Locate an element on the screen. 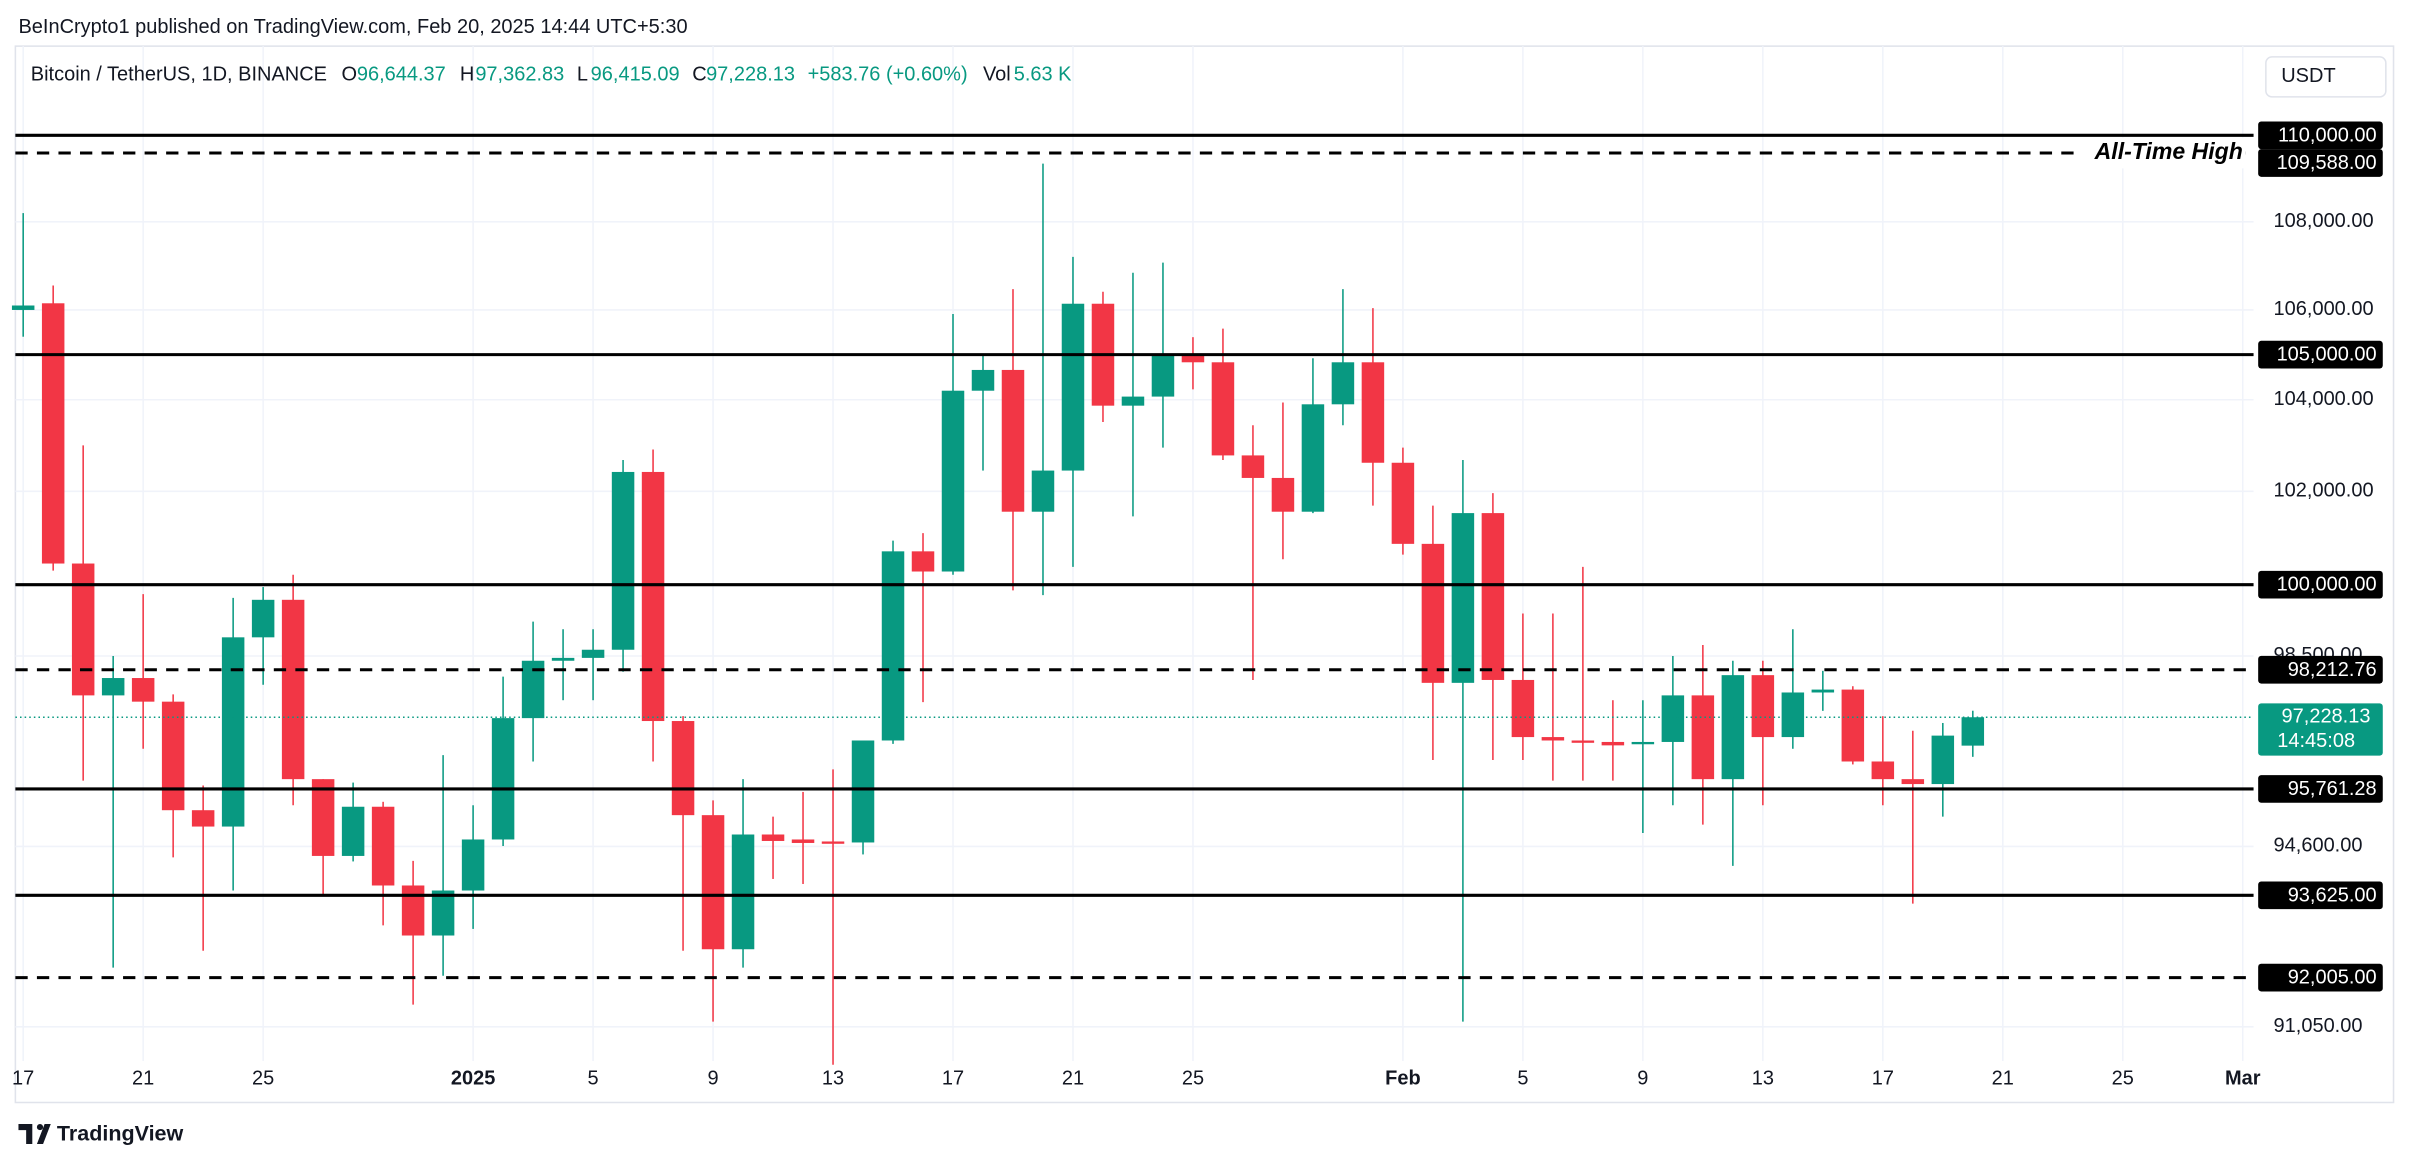 Image resolution: width=2412 pixels, height=1164 pixels. vol-label: Vol is located at coordinates (997, 75).